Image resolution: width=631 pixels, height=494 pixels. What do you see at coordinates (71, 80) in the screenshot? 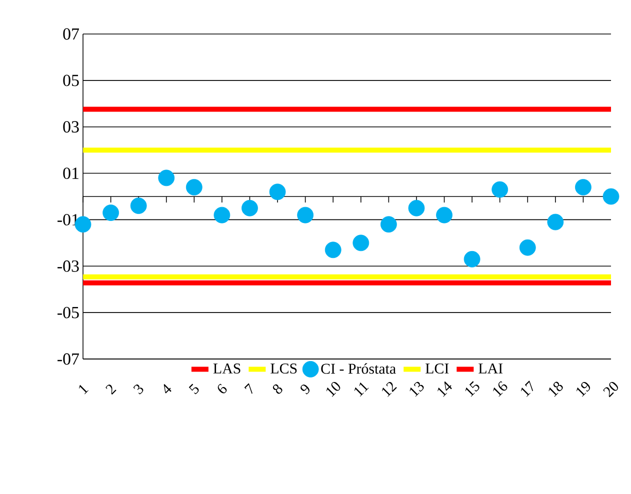
I see `y-tick-label: 05` at bounding box center [71, 80].